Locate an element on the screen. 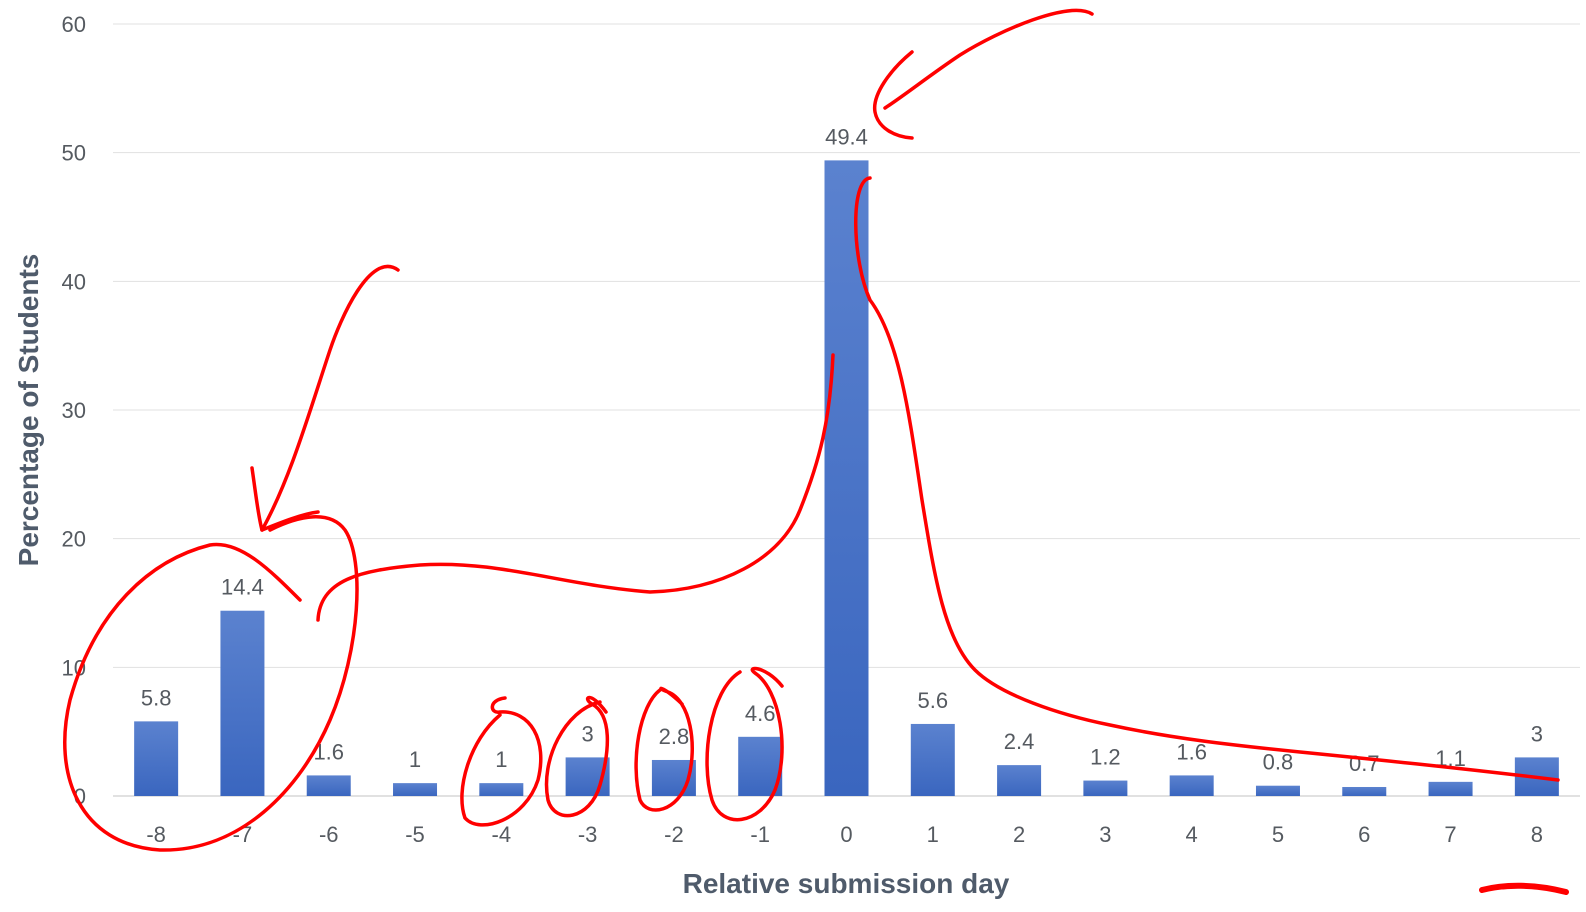 The width and height of the screenshot is (1586, 912). y-tick-label: 20 is located at coordinates (74, 539).